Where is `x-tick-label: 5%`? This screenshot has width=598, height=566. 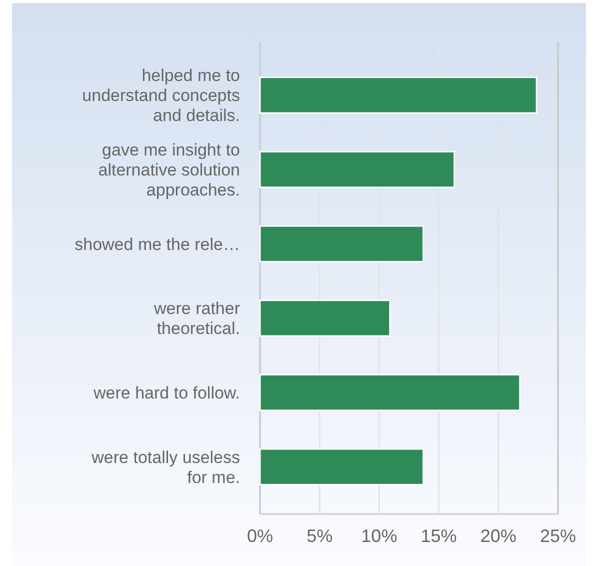
x-tick-label: 5% is located at coordinates (319, 536).